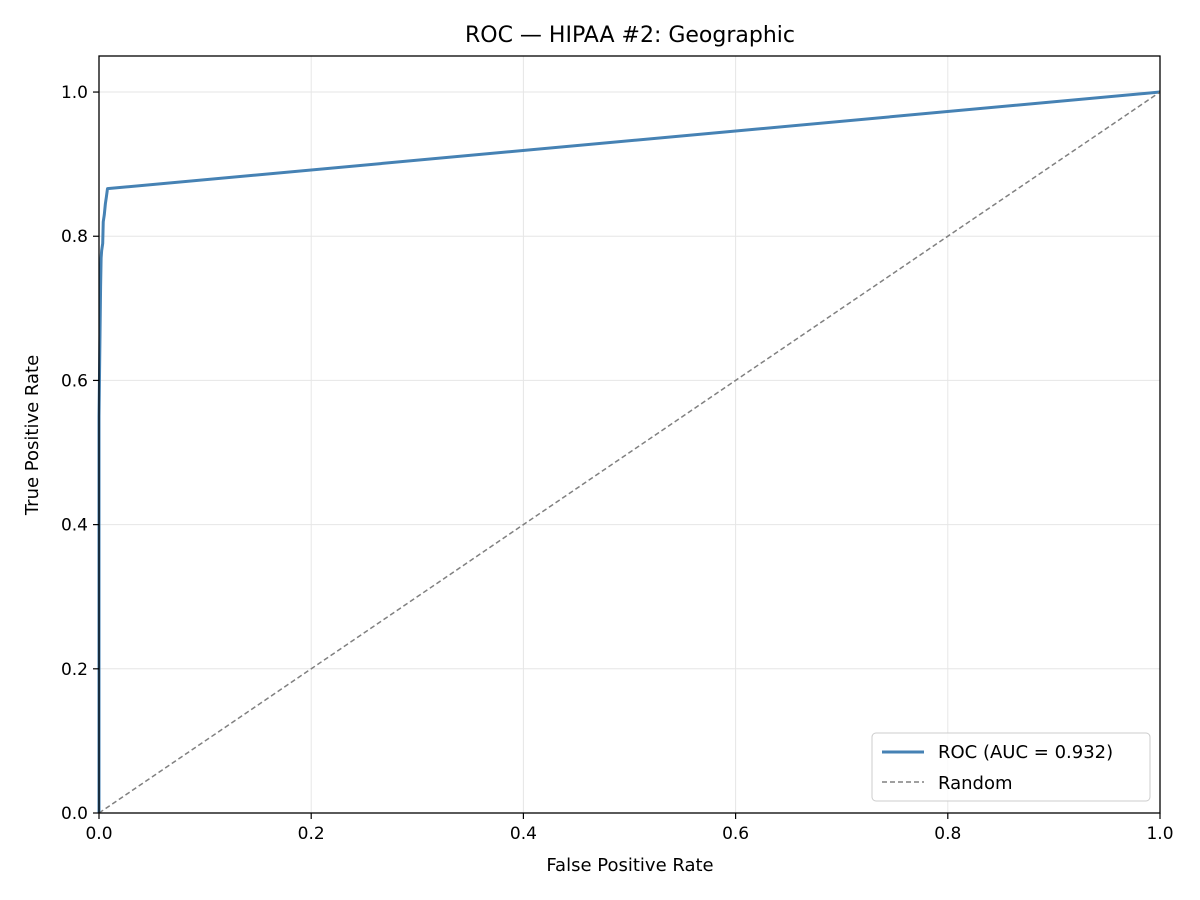 The image size is (1200, 900). What do you see at coordinates (947, 834) in the screenshot?
I see `x-tick-label-4: 0.8` at bounding box center [947, 834].